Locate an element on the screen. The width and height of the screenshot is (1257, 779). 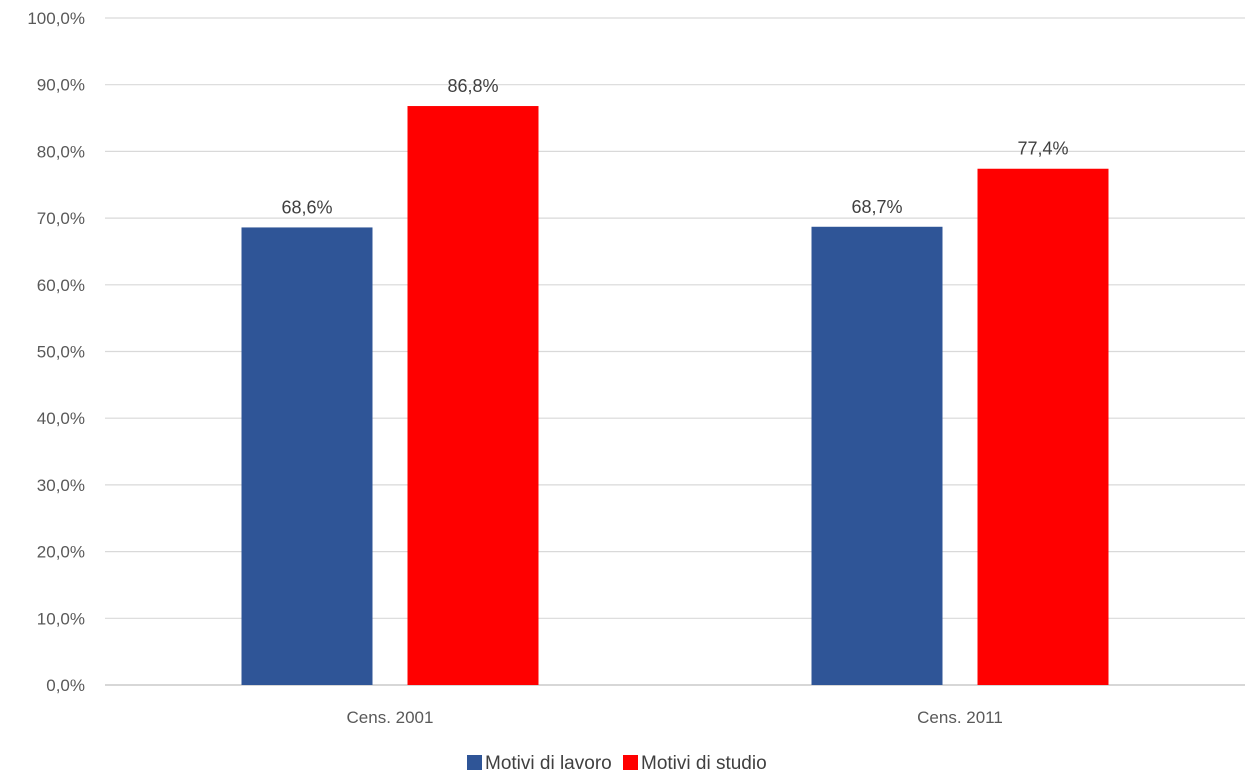
category-label: Cens. 2011 is located at coordinates (960, 717).